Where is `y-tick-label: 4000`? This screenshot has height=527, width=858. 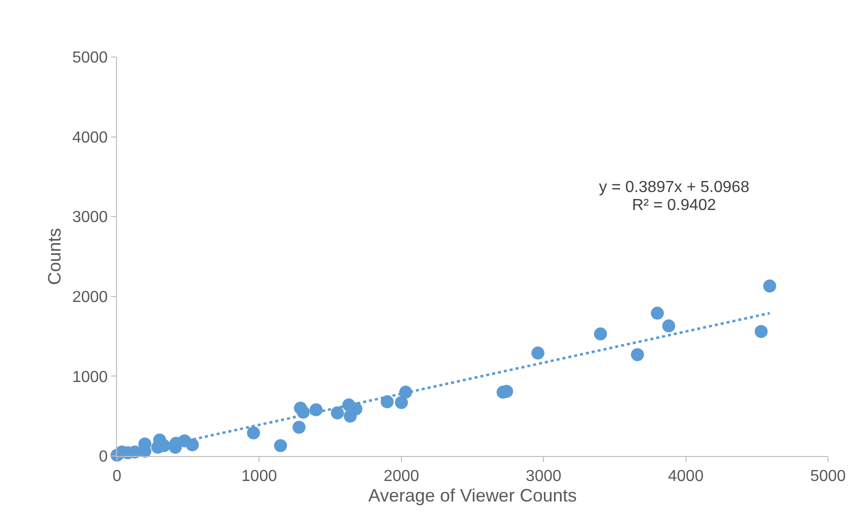
y-tick-label: 4000 is located at coordinates (90, 137).